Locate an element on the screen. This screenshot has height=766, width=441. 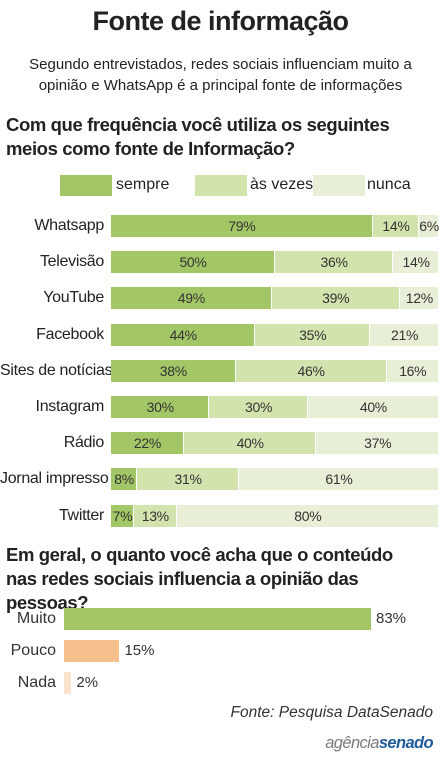
category-label: Sites de notícias is located at coordinates (56, 370).